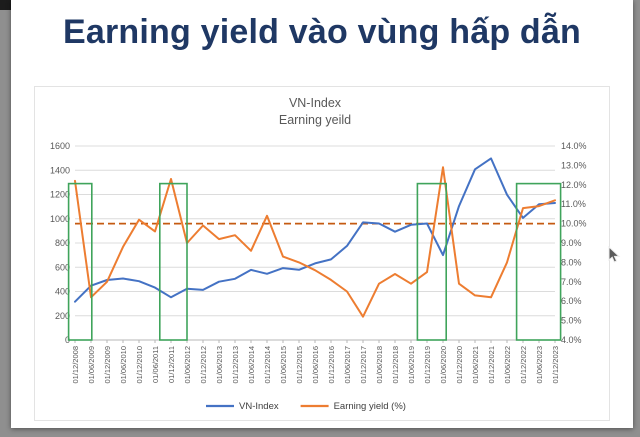  Describe the element at coordinates (60, 170) in the screenshot. I see `svg-text: 1400` at that location.